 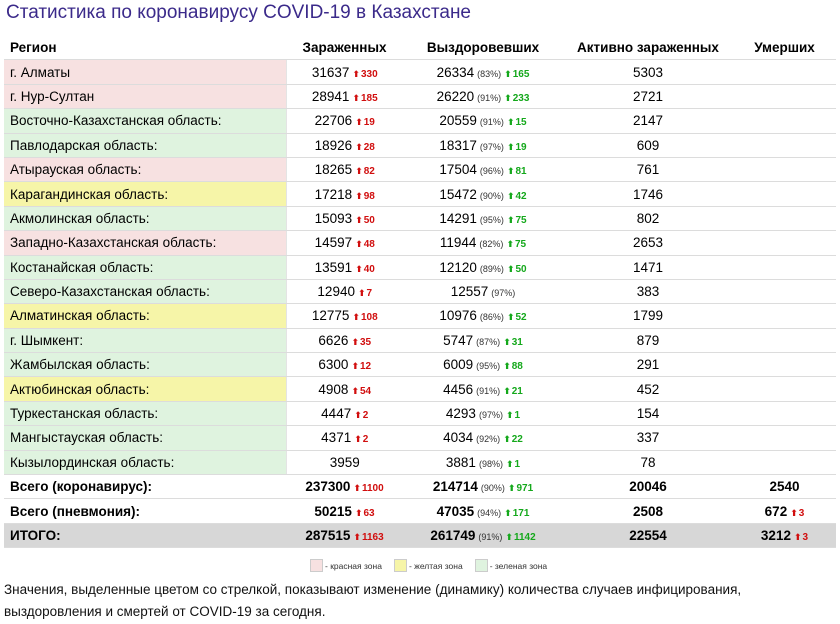 What do you see at coordinates (648, 48) in the screenshot?
I see `header-active: Активно зараженных` at bounding box center [648, 48].